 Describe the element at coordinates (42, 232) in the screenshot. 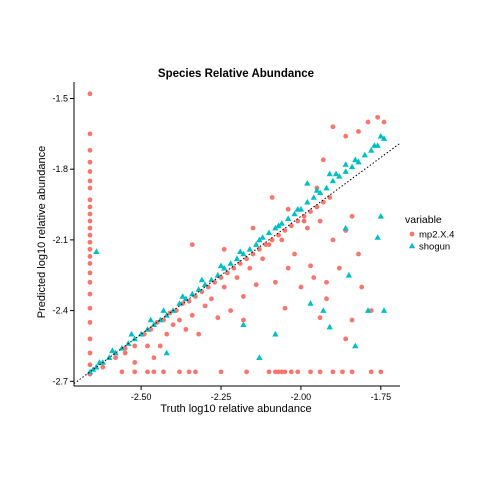

I see `y-axis-title: Predicted log10 relative abundance` at that location.